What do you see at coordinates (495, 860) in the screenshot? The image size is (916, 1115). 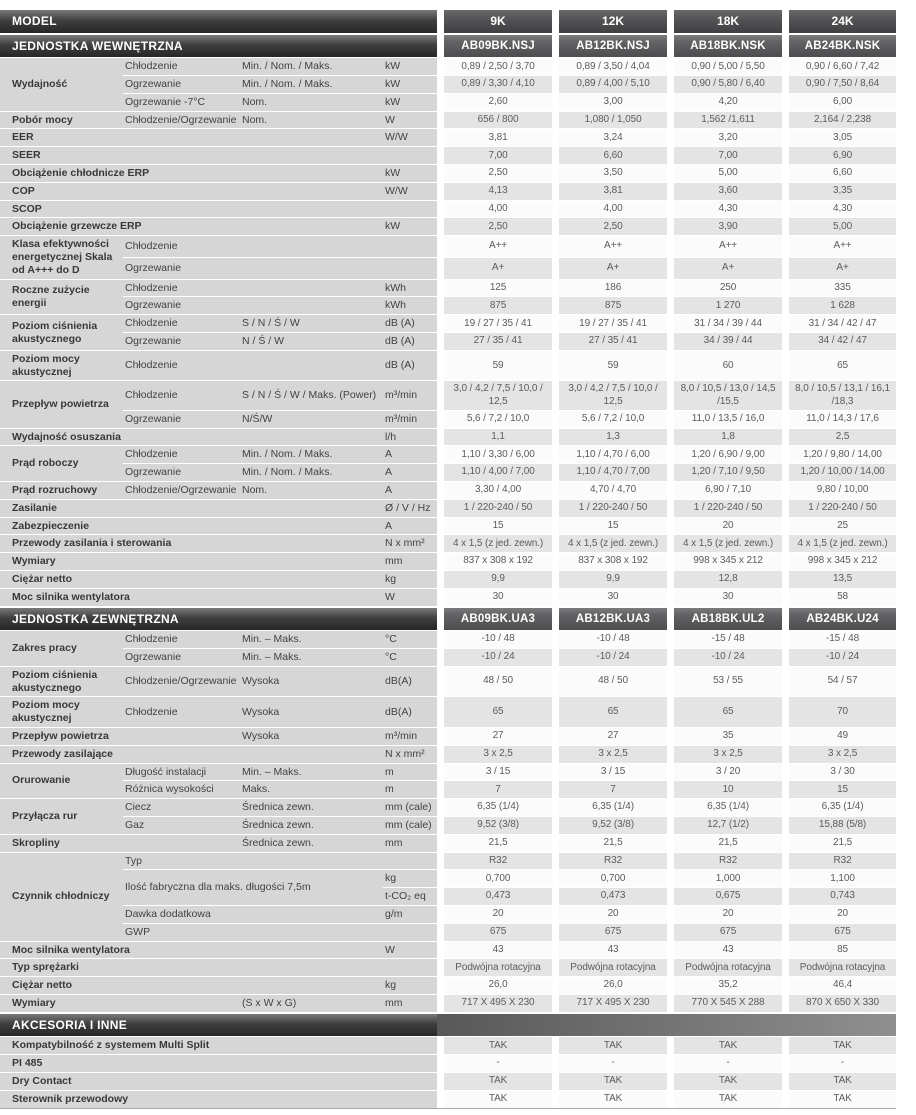 I see `value-cell: R32` at bounding box center [495, 860].